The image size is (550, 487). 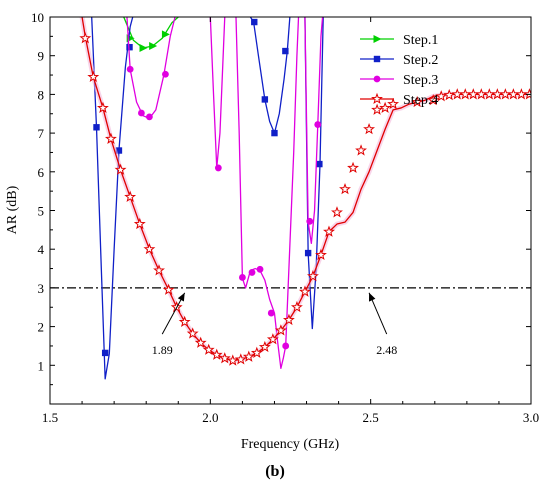 What do you see at coordinates (386, 350) in the screenshot?
I see `annotation-label: 2.48` at bounding box center [386, 350].